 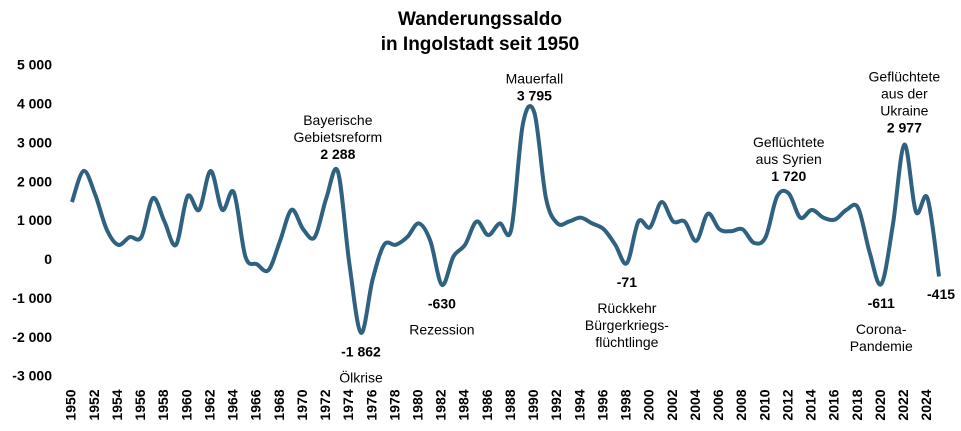 What do you see at coordinates (34, 104) in the screenshot?
I see `y-tick-label: 4 000` at bounding box center [34, 104].